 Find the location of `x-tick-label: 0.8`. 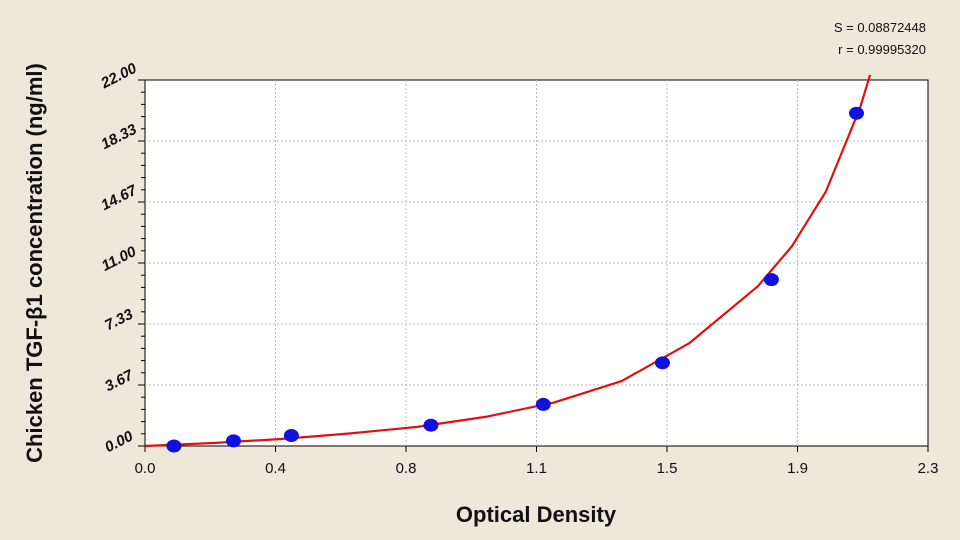

x-tick-label: 0.8 is located at coordinates (406, 468).